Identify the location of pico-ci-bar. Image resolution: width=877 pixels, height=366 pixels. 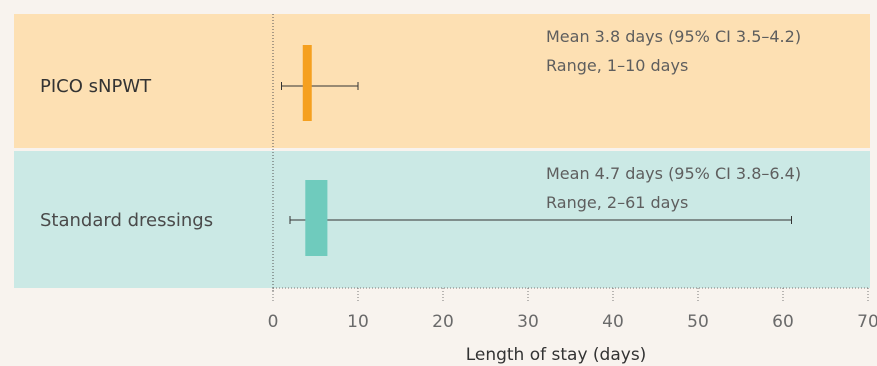
(307, 83).